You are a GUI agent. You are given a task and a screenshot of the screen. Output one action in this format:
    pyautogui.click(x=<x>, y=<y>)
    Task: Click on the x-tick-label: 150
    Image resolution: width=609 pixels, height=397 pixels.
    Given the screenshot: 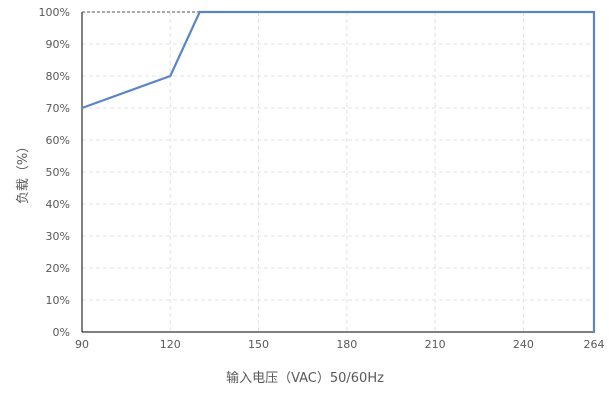 What is the action you would take?
    pyautogui.click(x=258, y=344)
    